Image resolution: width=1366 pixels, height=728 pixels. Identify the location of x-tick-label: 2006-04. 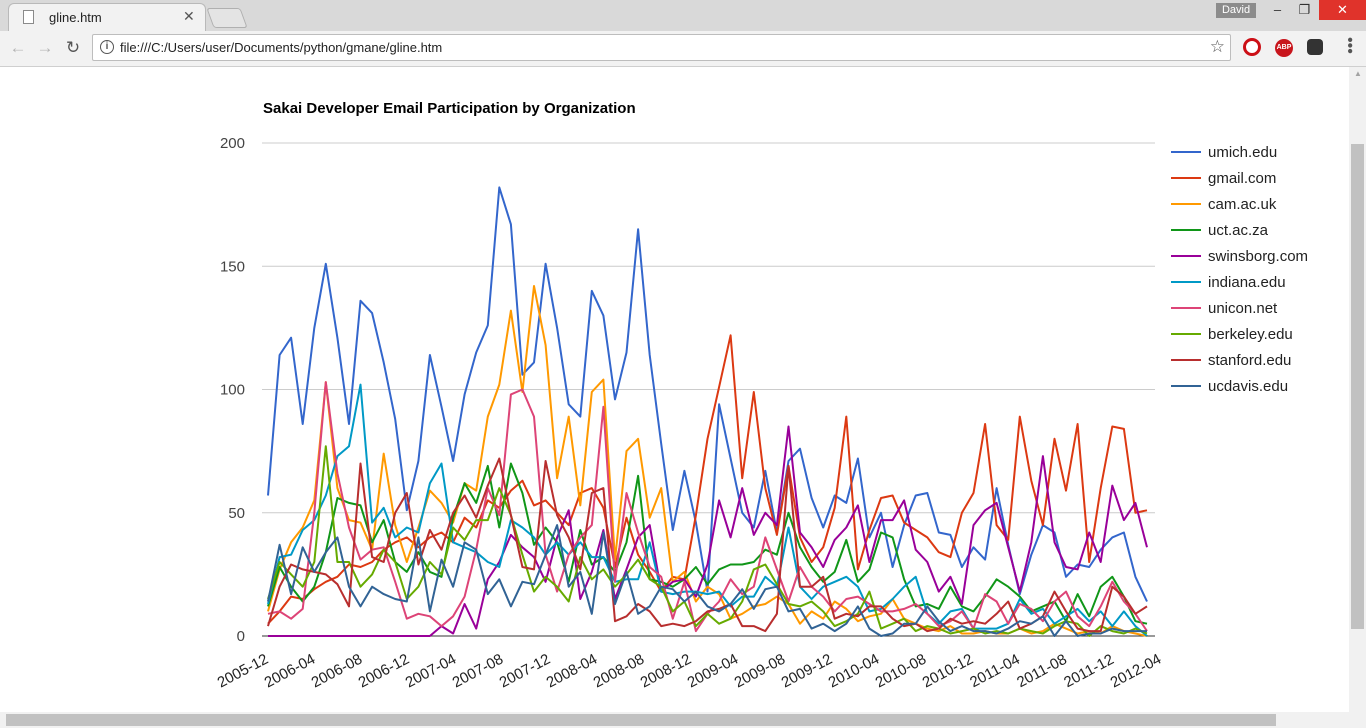
(290, 671).